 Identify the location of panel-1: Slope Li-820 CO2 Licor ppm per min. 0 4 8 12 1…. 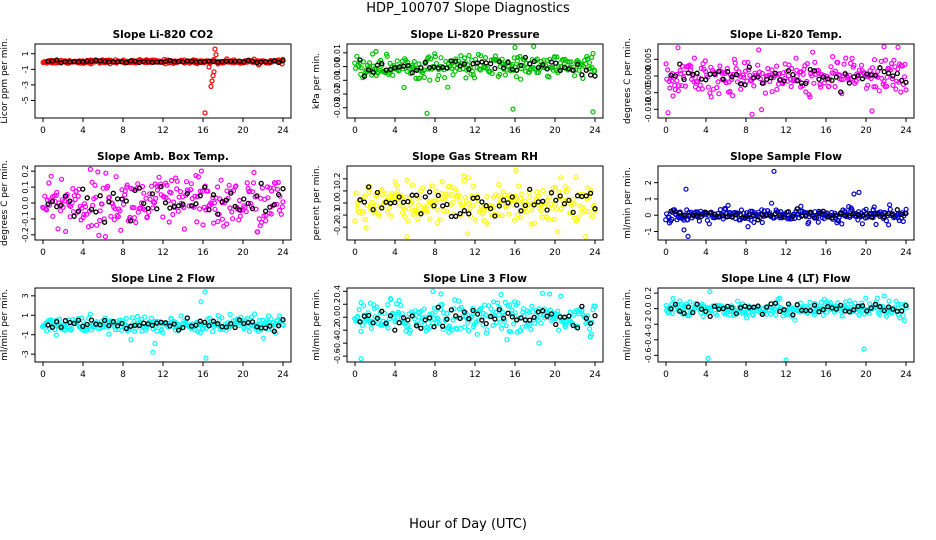
(146, 82).